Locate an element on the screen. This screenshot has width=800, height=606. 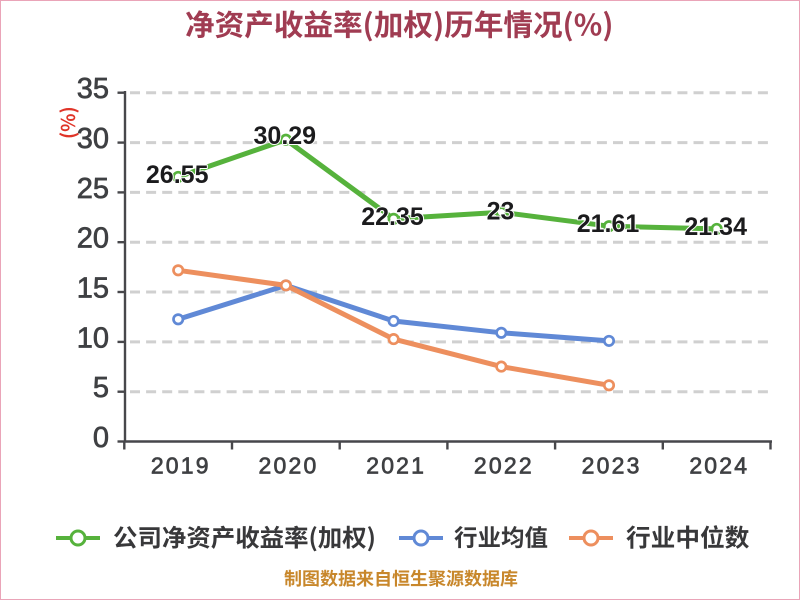
svg-text: 2022 is located at coordinates (504, 466).